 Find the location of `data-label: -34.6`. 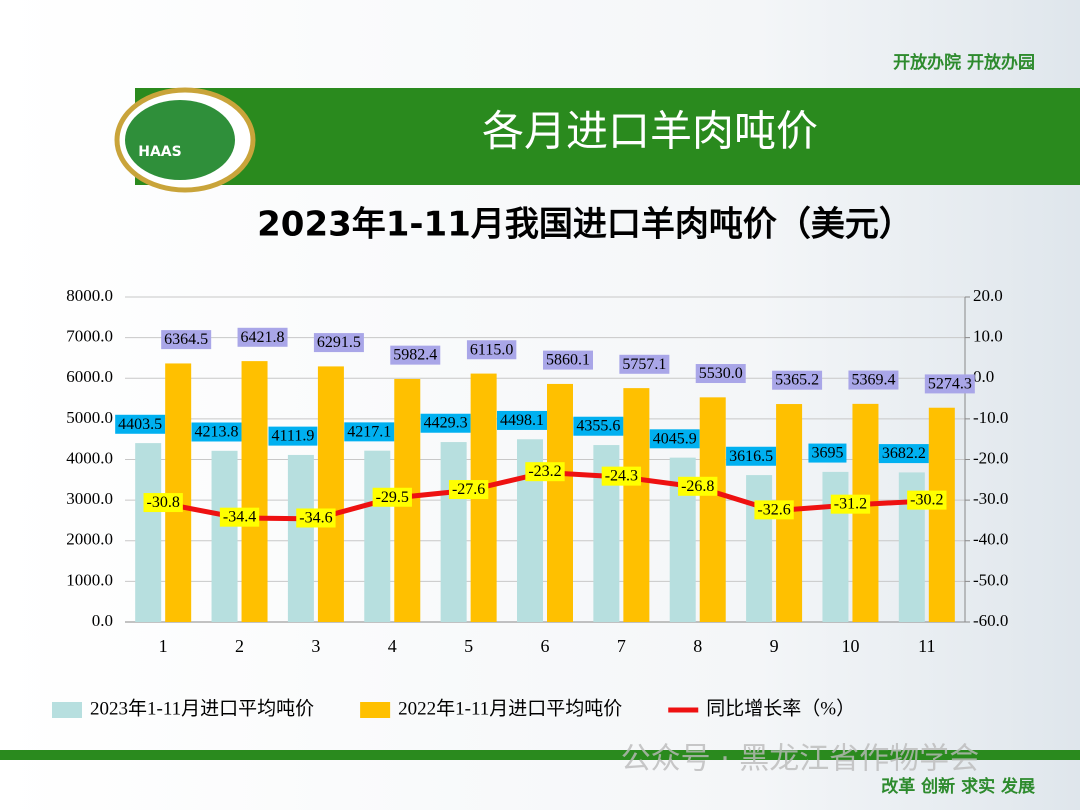

data-label: -34.6 is located at coordinates (316, 518).